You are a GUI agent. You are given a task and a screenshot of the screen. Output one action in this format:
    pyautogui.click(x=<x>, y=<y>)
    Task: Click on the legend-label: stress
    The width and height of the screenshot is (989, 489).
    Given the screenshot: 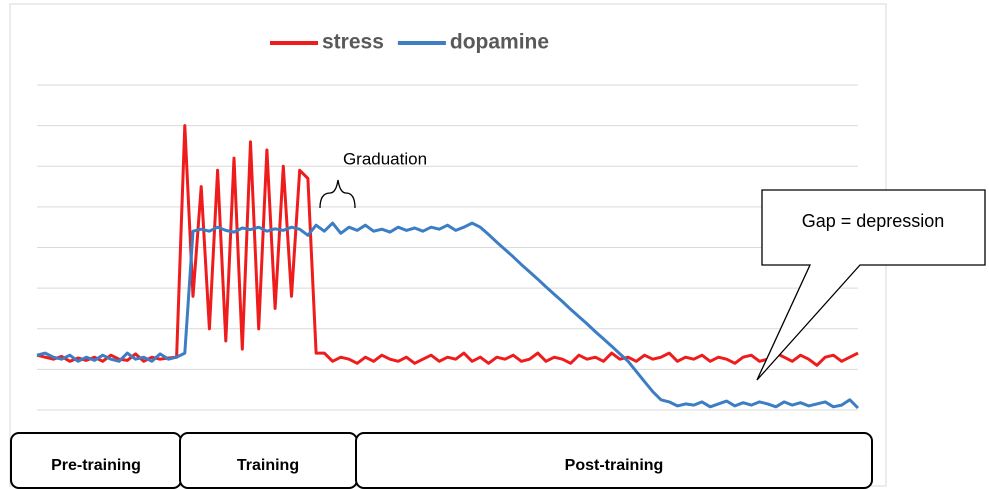 What is the action you would take?
    pyautogui.click(x=353, y=42)
    